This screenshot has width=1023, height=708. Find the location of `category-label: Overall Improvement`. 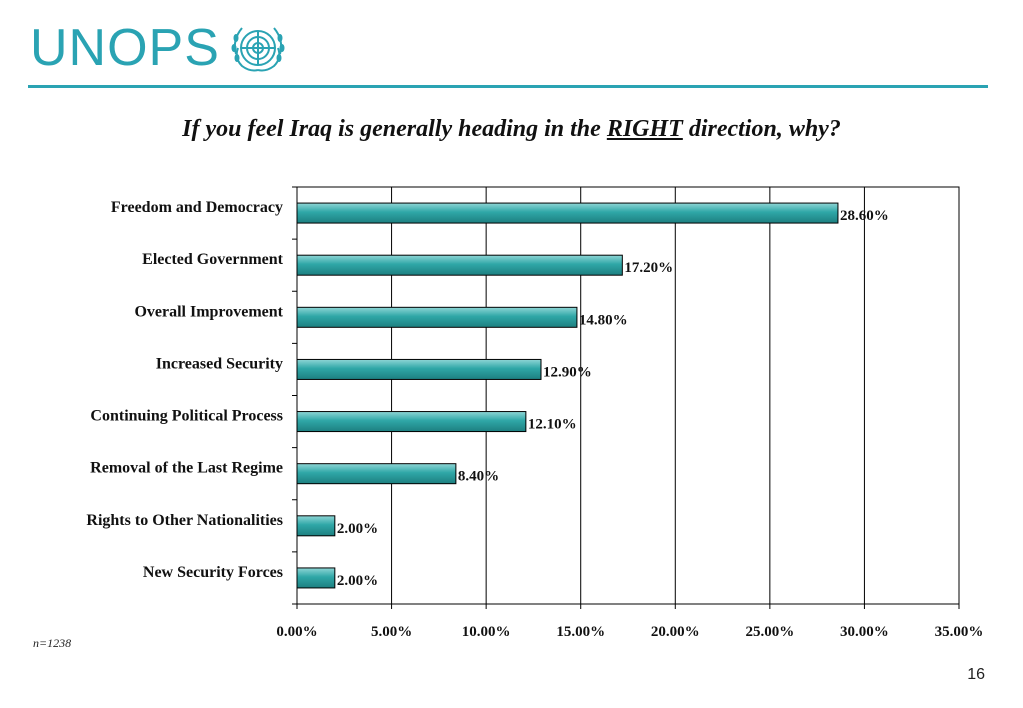

category-label: Overall Improvement is located at coordinates (208, 311).